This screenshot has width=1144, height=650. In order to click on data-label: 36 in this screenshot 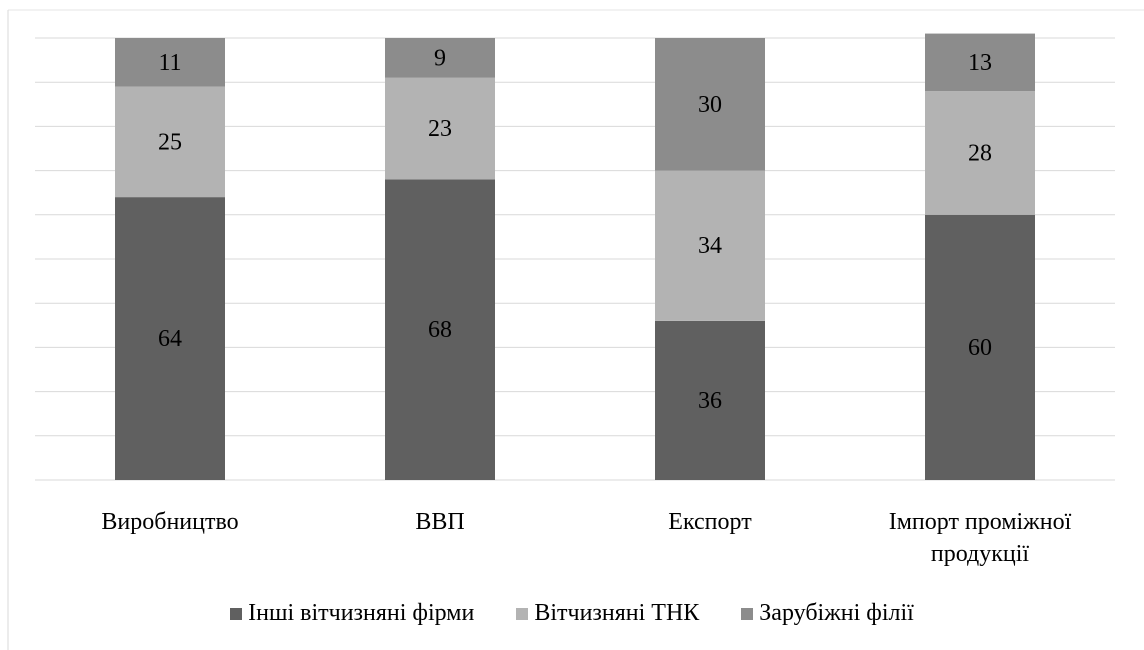, I will do `click(710, 401)`.